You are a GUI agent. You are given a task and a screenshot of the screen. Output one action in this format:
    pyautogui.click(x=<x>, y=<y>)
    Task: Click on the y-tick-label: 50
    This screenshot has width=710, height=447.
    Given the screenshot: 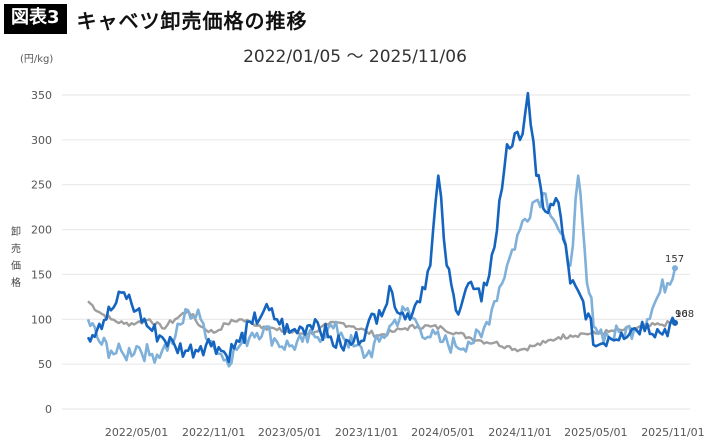 What is the action you would take?
    pyautogui.click(x=45, y=364)
    